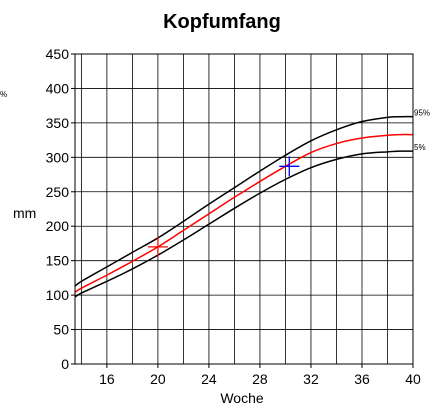 This screenshot has height=412, width=441. I want to click on x-tick-label: 24, so click(209, 379).